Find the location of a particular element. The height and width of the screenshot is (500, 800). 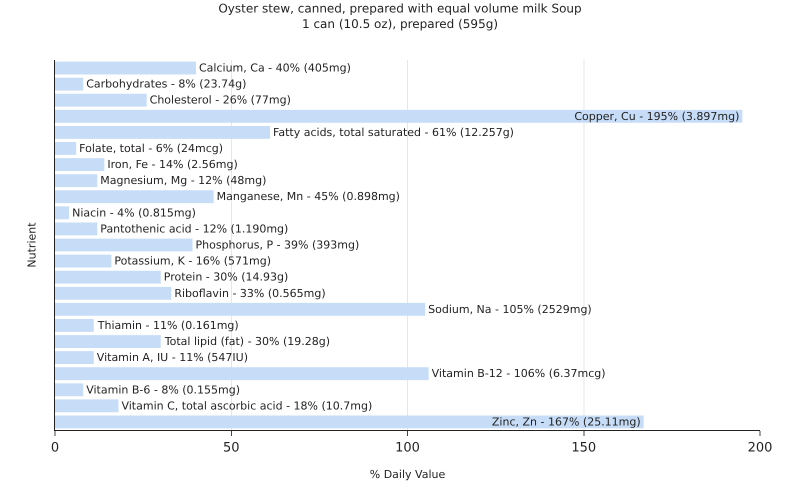

category-label: Thiamin - 11% (0.161mg) is located at coordinates (168, 325).